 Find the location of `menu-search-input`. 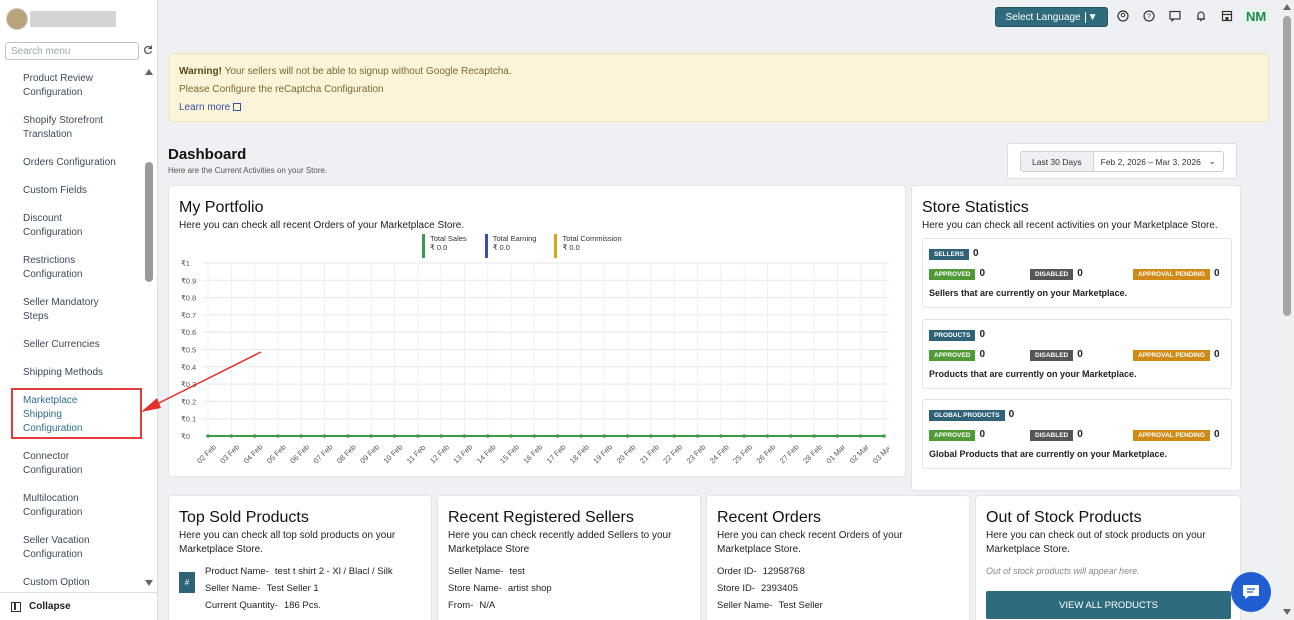

menu-search-input is located at coordinates (72, 51).